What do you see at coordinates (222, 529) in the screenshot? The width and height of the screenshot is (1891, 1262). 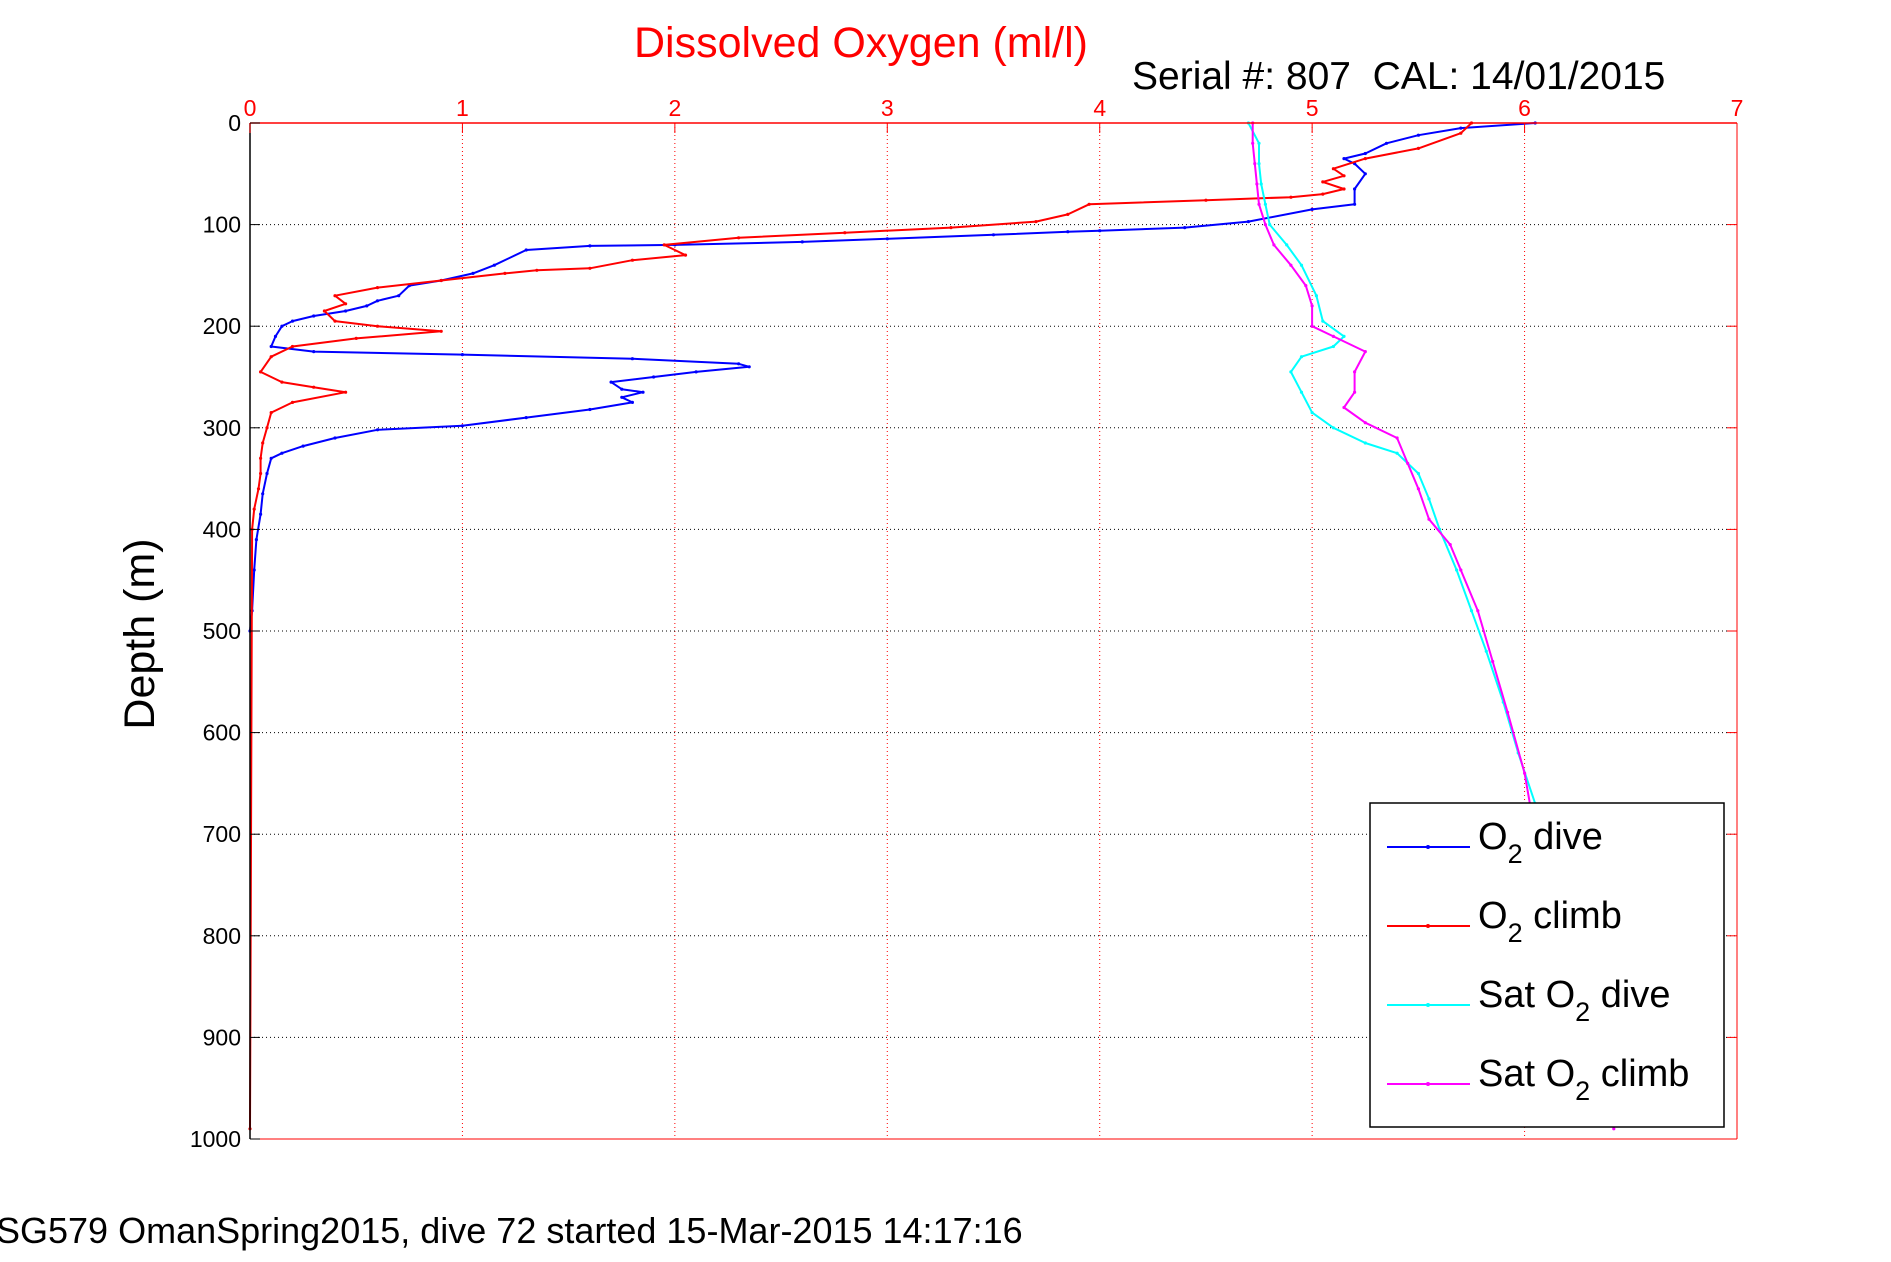 I see `y-tick-label: 400` at bounding box center [222, 529].